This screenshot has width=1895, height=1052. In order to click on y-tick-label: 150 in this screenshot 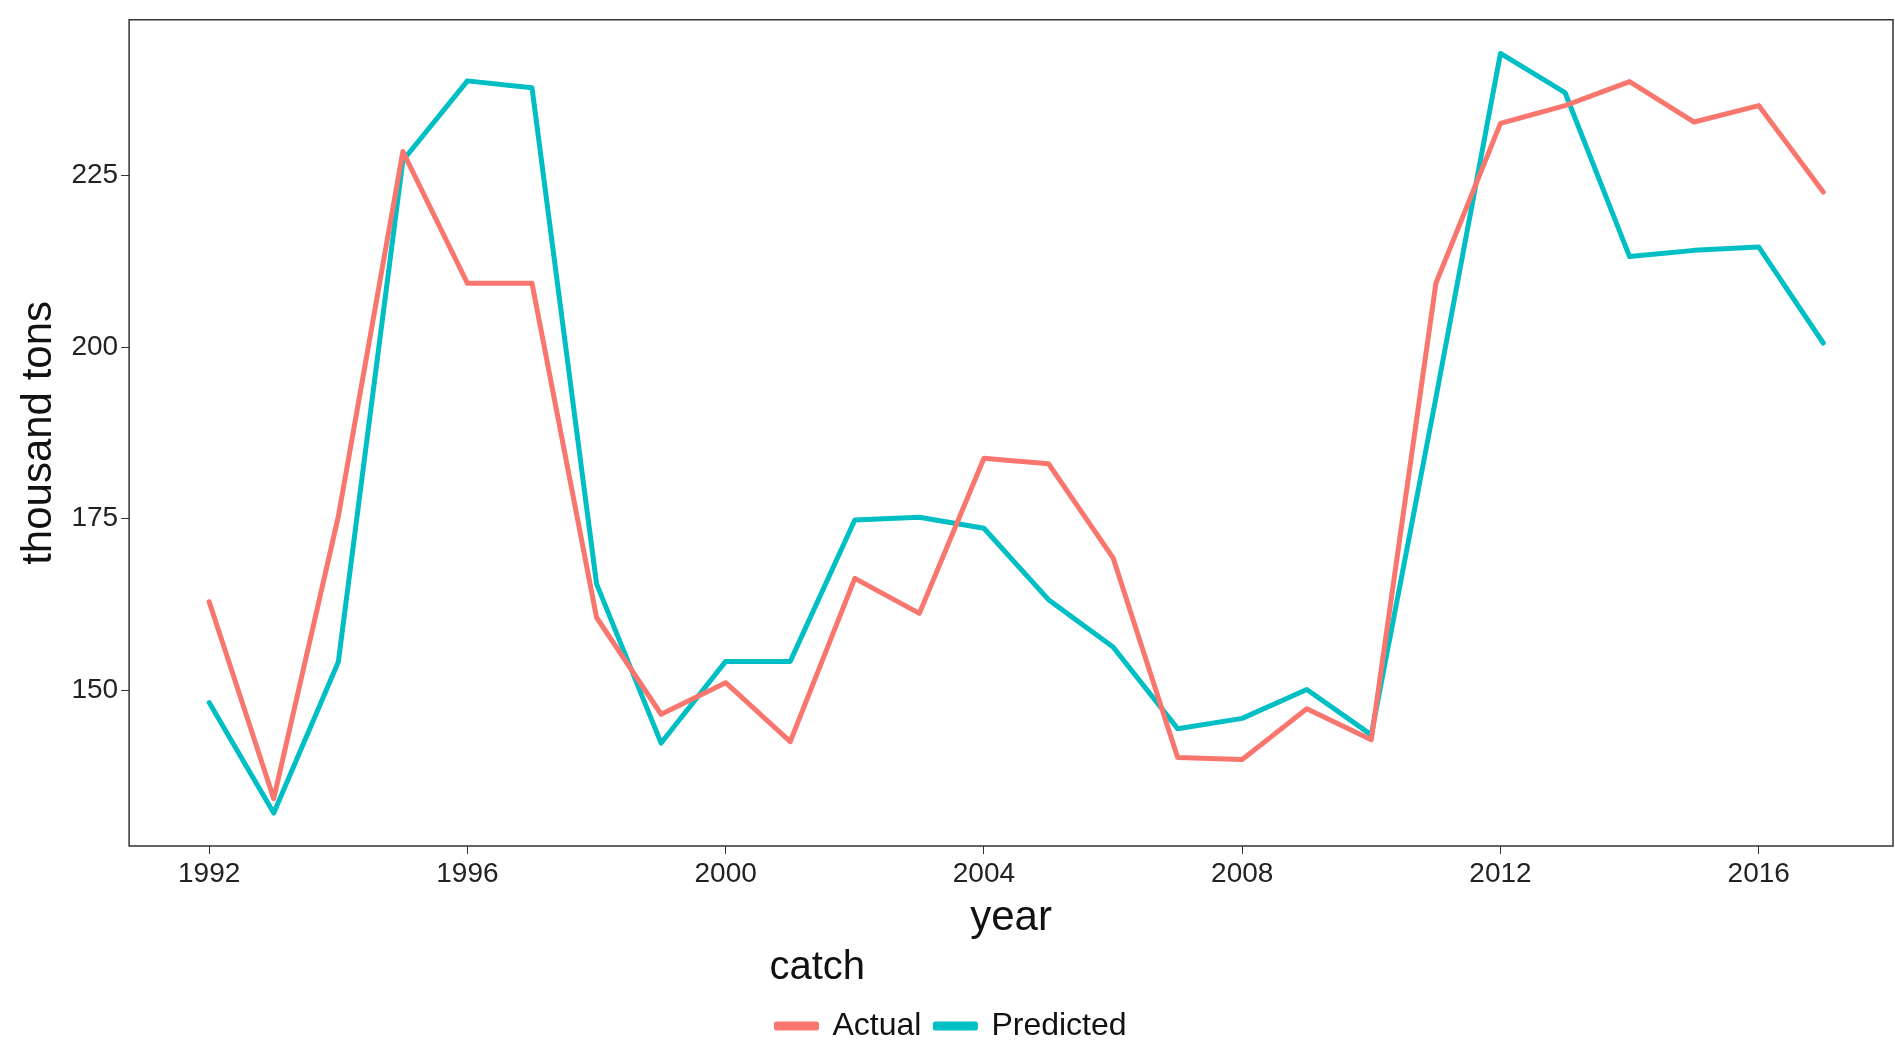, I will do `click(95, 688)`.